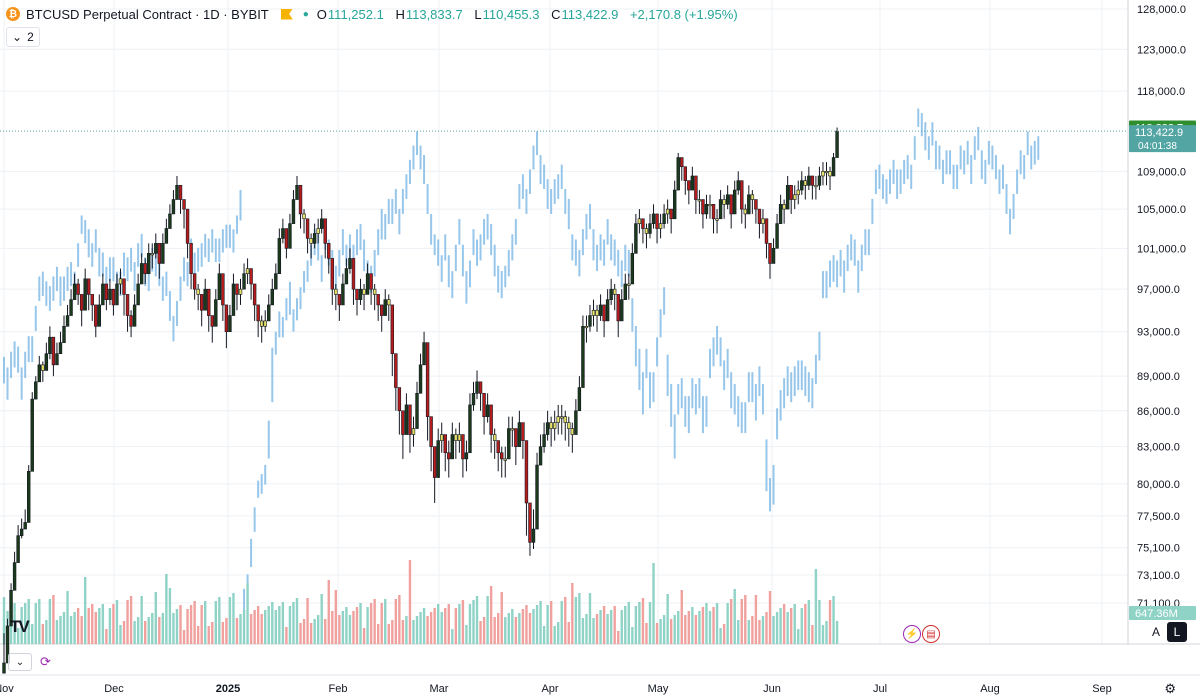  Describe the element at coordinates (912, 634) in the screenshot. I see `lightning-icon: ⚡` at that location.